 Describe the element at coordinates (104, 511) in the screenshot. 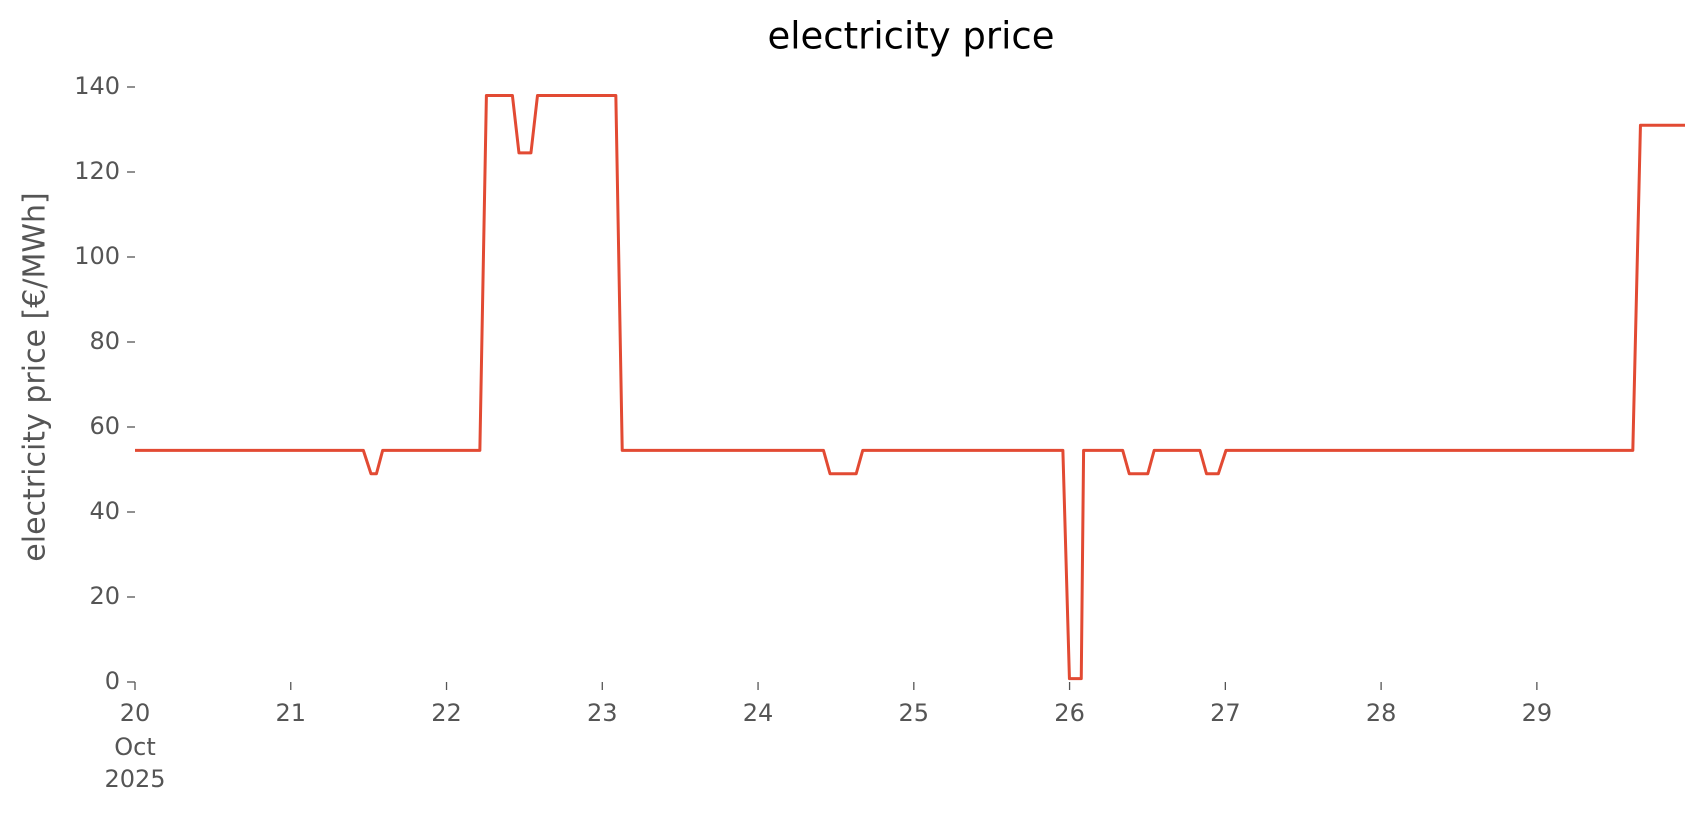

I see `y-tick-label: 40` at that location.